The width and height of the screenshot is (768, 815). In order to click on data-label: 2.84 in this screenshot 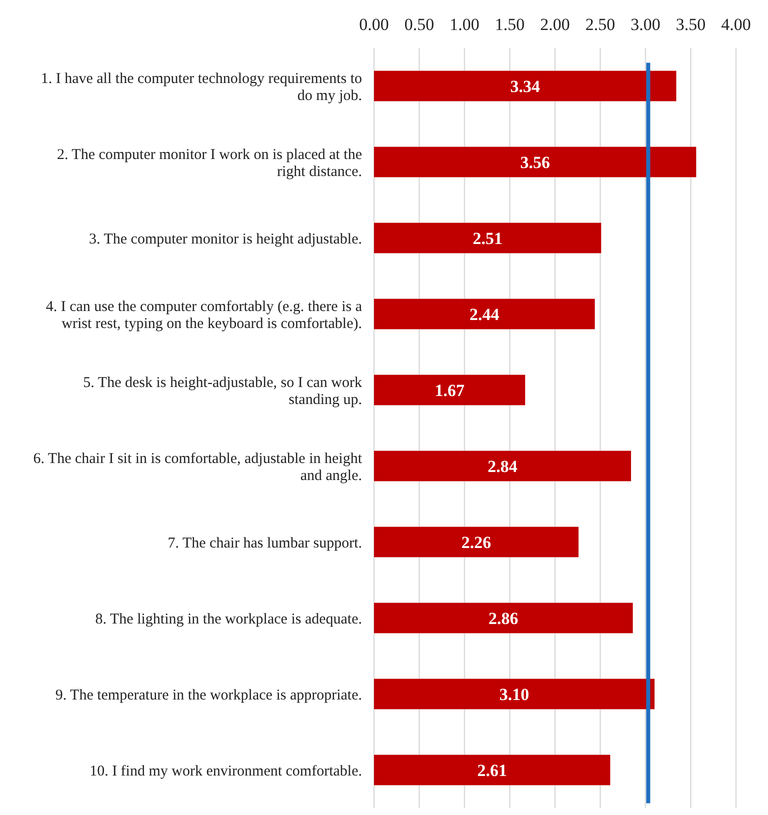, I will do `click(503, 466)`.